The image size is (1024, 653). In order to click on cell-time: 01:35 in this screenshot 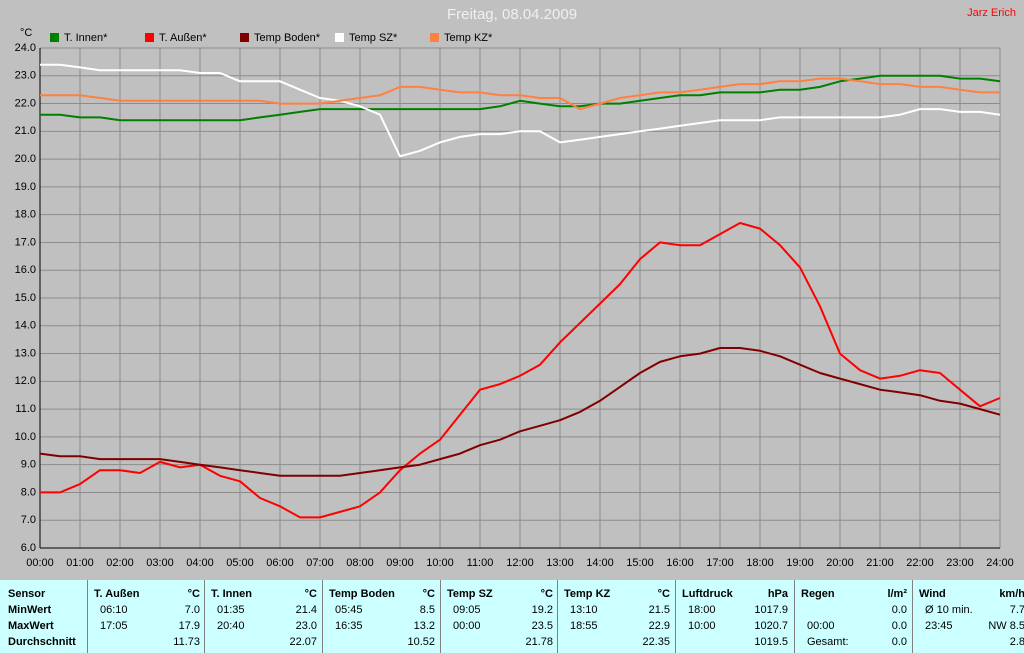, I will do `click(231, 610)`.